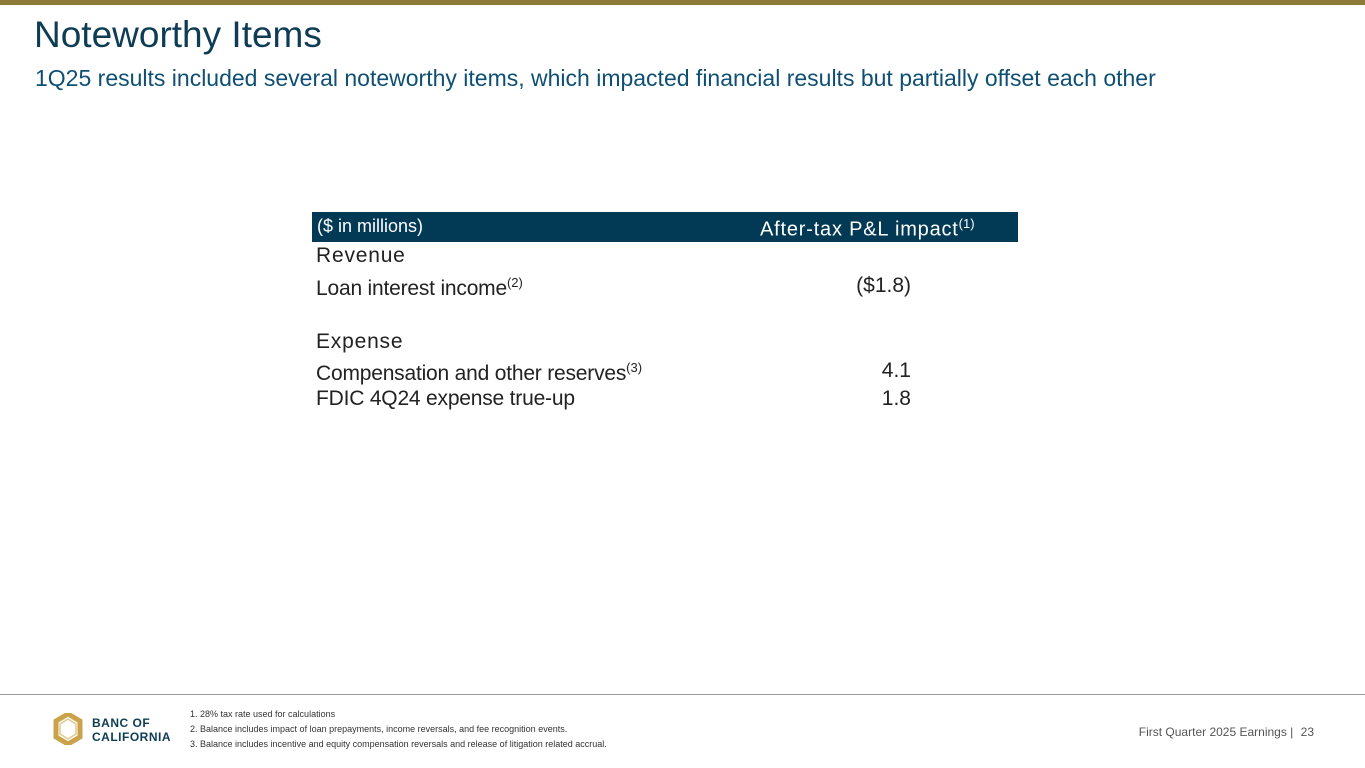  Describe the element at coordinates (178, 34) in the screenshot. I see `page-title: Noteworthy Items` at that location.